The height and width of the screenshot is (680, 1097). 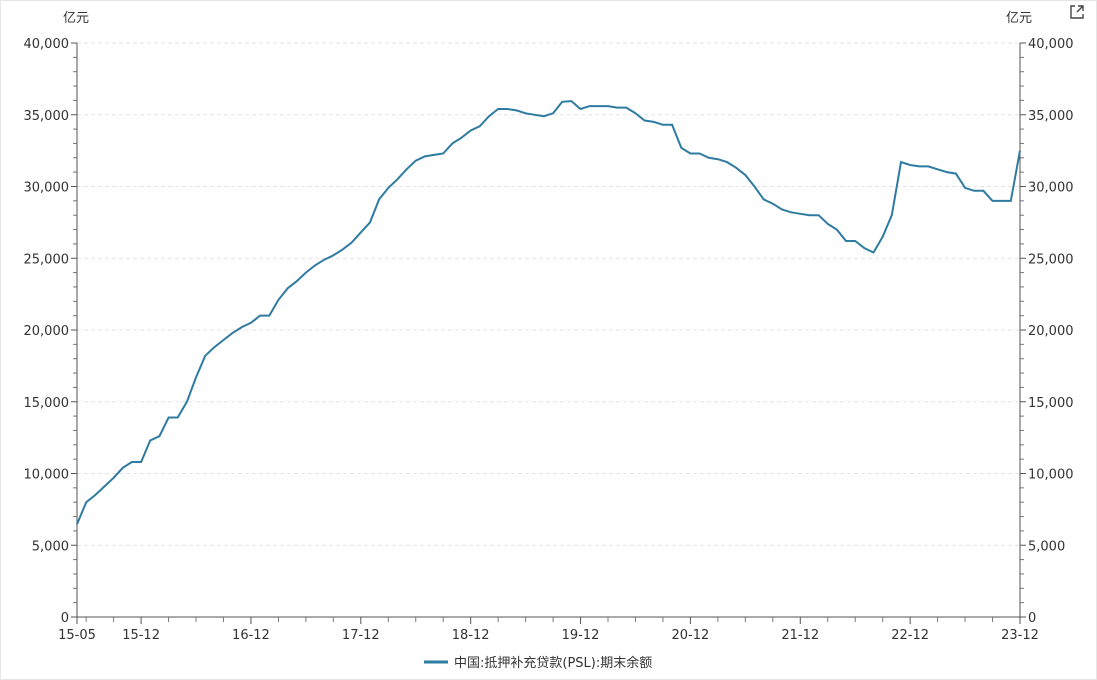 What do you see at coordinates (77, 635) in the screenshot?
I see `x-tick-label: 15-05` at bounding box center [77, 635].